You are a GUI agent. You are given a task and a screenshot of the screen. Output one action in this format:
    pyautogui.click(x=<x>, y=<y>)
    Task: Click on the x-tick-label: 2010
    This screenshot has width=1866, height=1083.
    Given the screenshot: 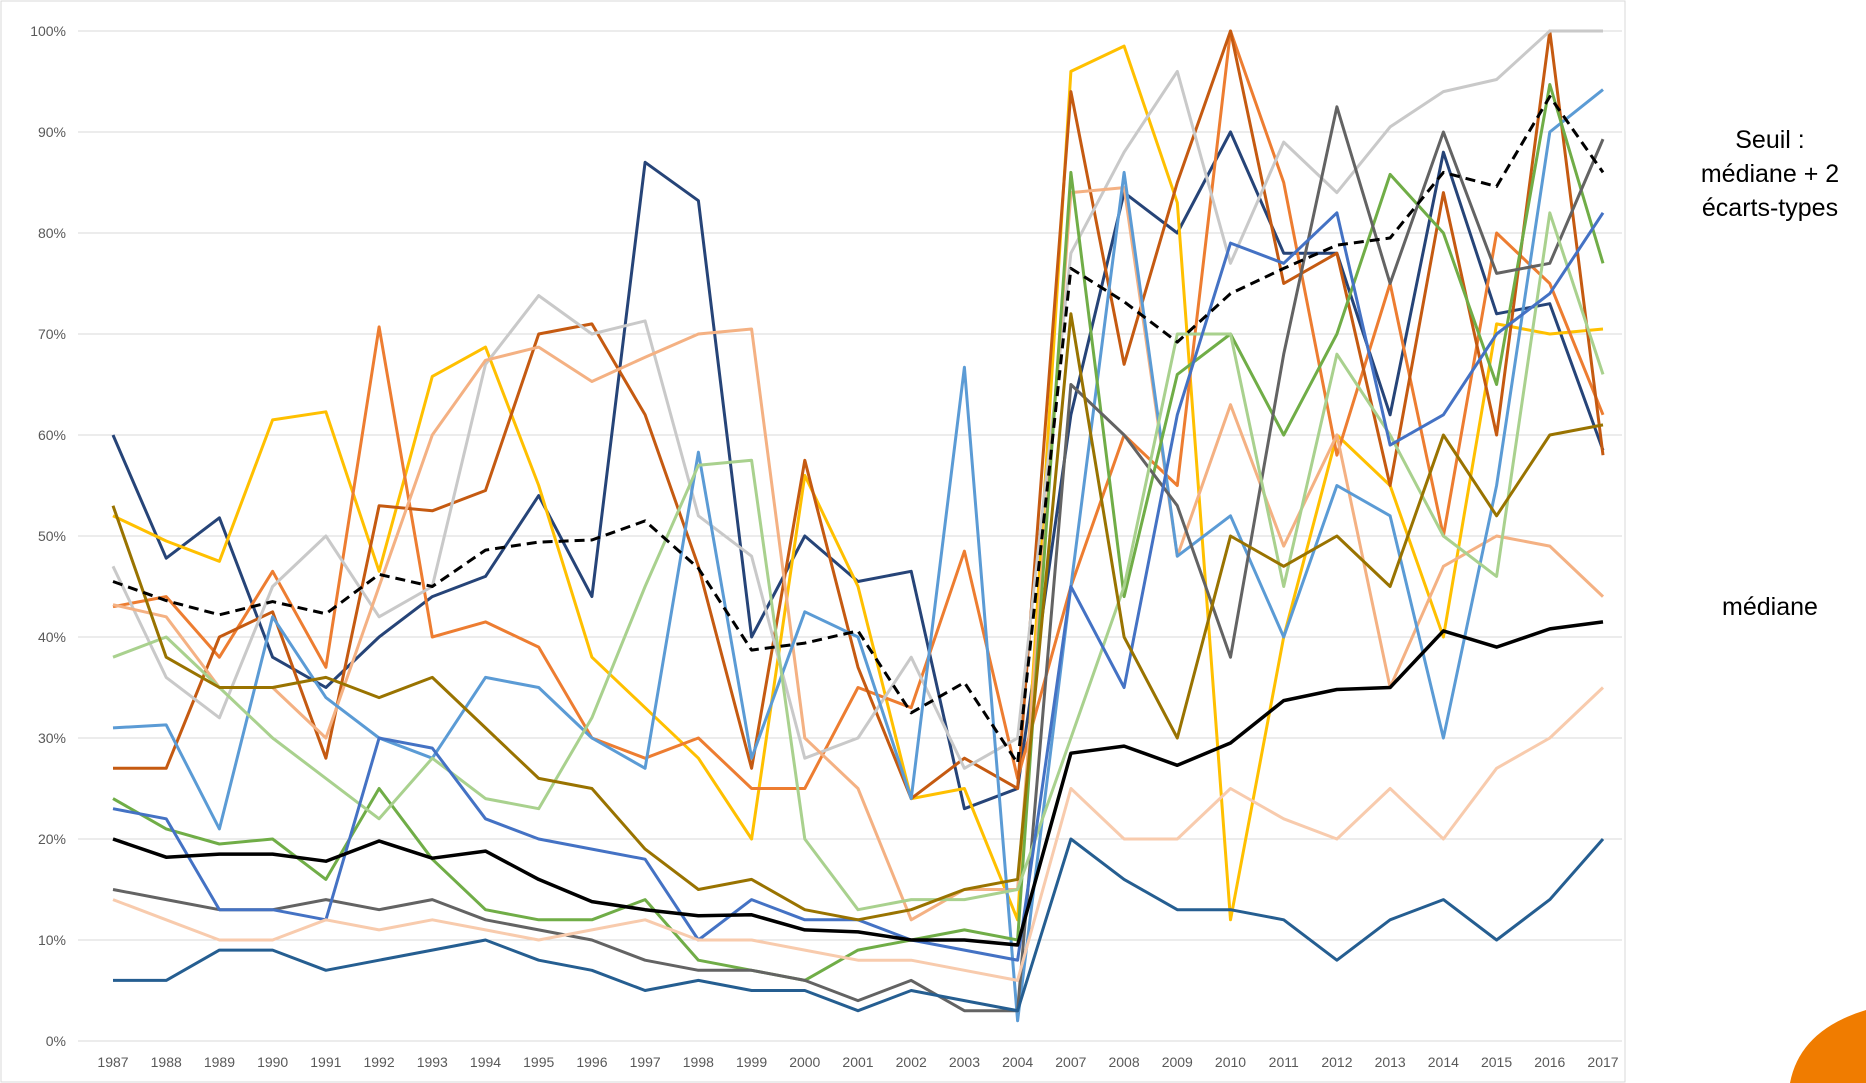 What is the action you would take?
    pyautogui.click(x=1230, y=1062)
    